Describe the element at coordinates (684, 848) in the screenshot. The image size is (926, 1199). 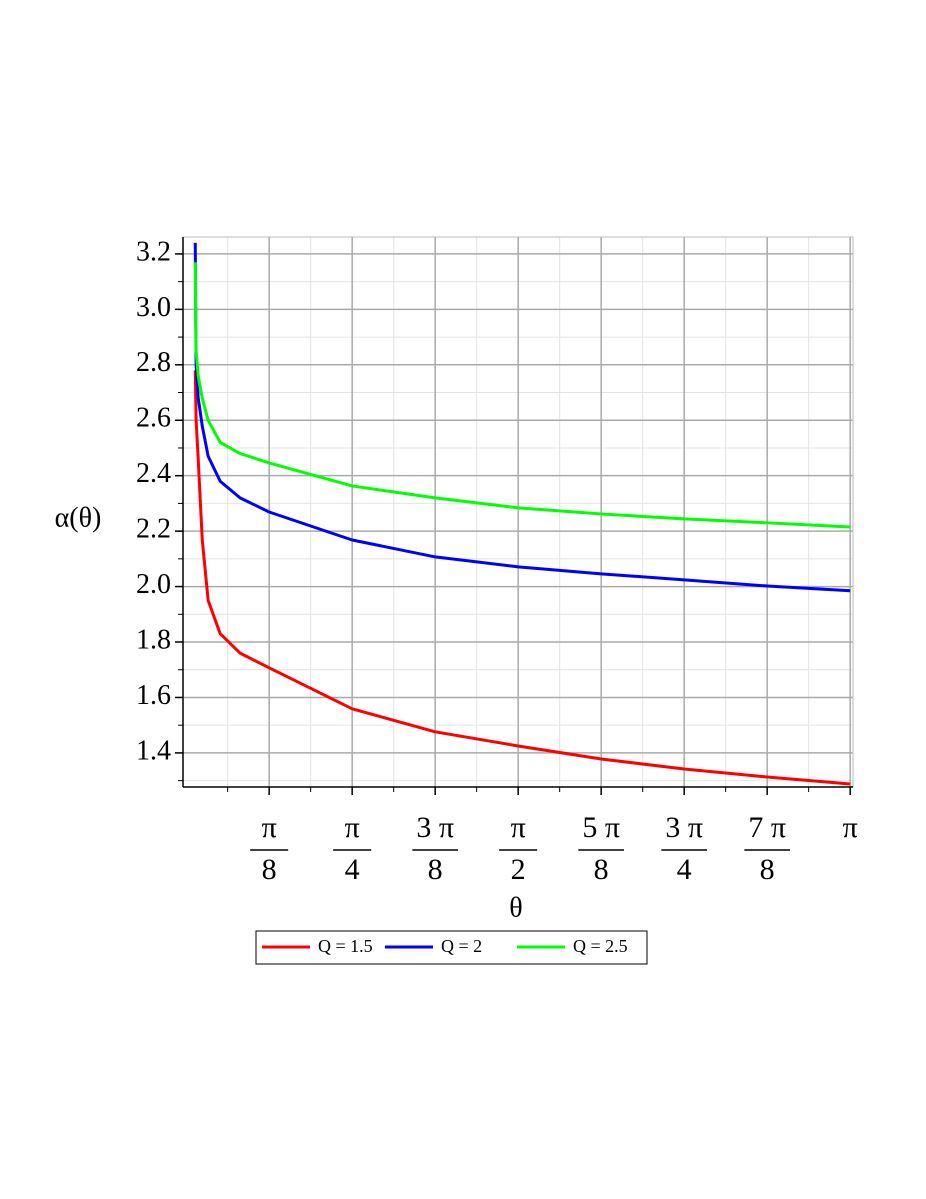
I see `x-tick-label: 3 π/4` at that location.